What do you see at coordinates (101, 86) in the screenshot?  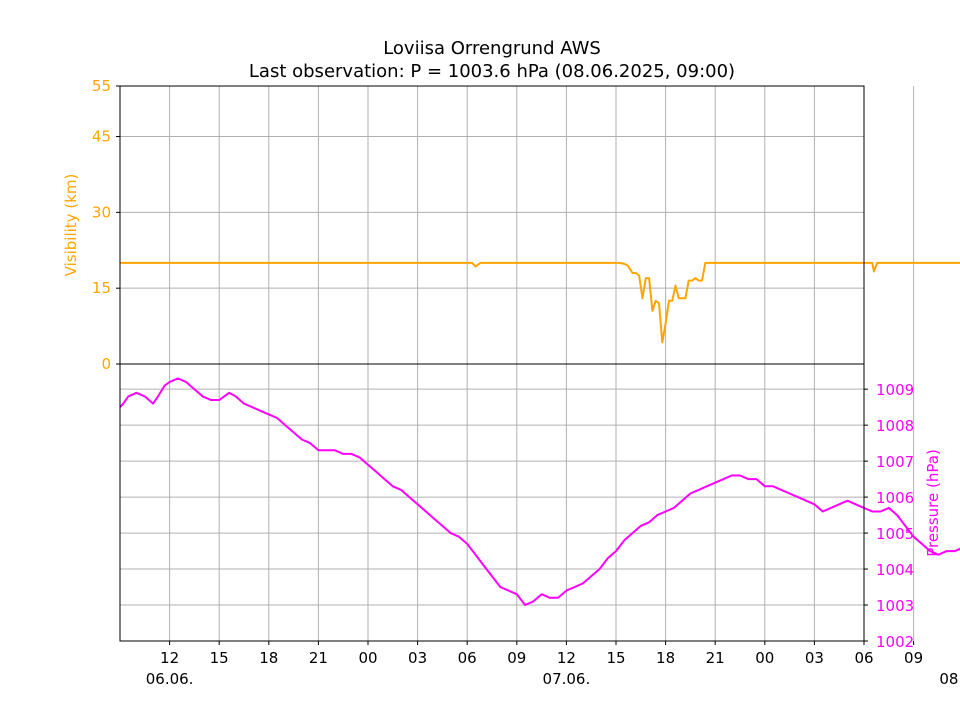 I see `visibility-tick-label: 55` at bounding box center [101, 86].